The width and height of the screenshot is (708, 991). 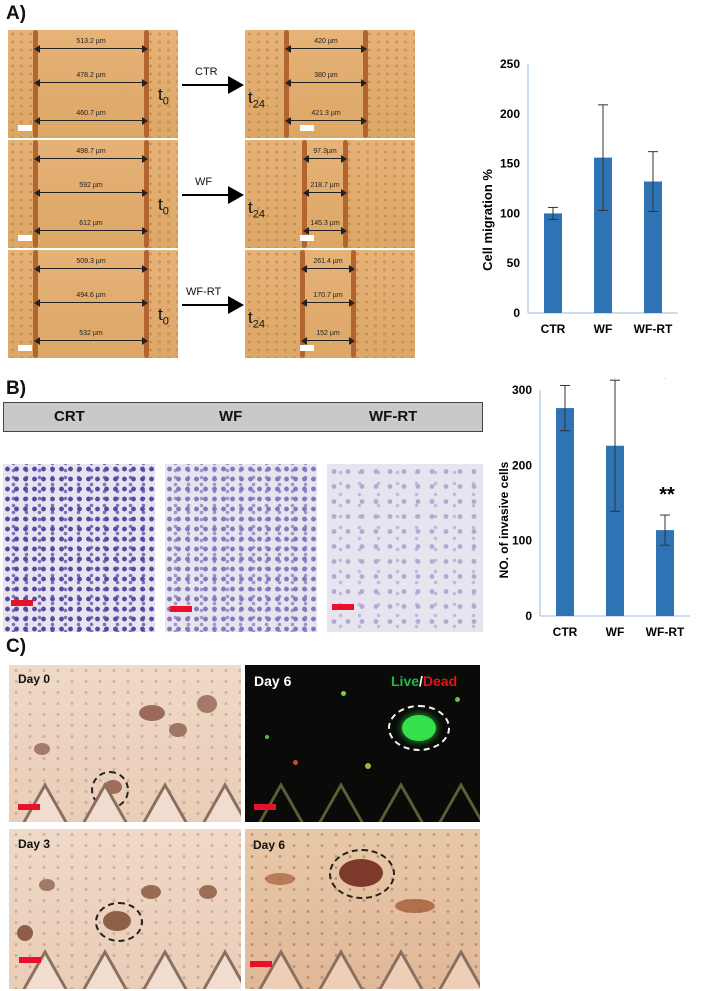 I want to click on chart-b-ylabel: NO. of invasive cells, so click(x=504, y=519).